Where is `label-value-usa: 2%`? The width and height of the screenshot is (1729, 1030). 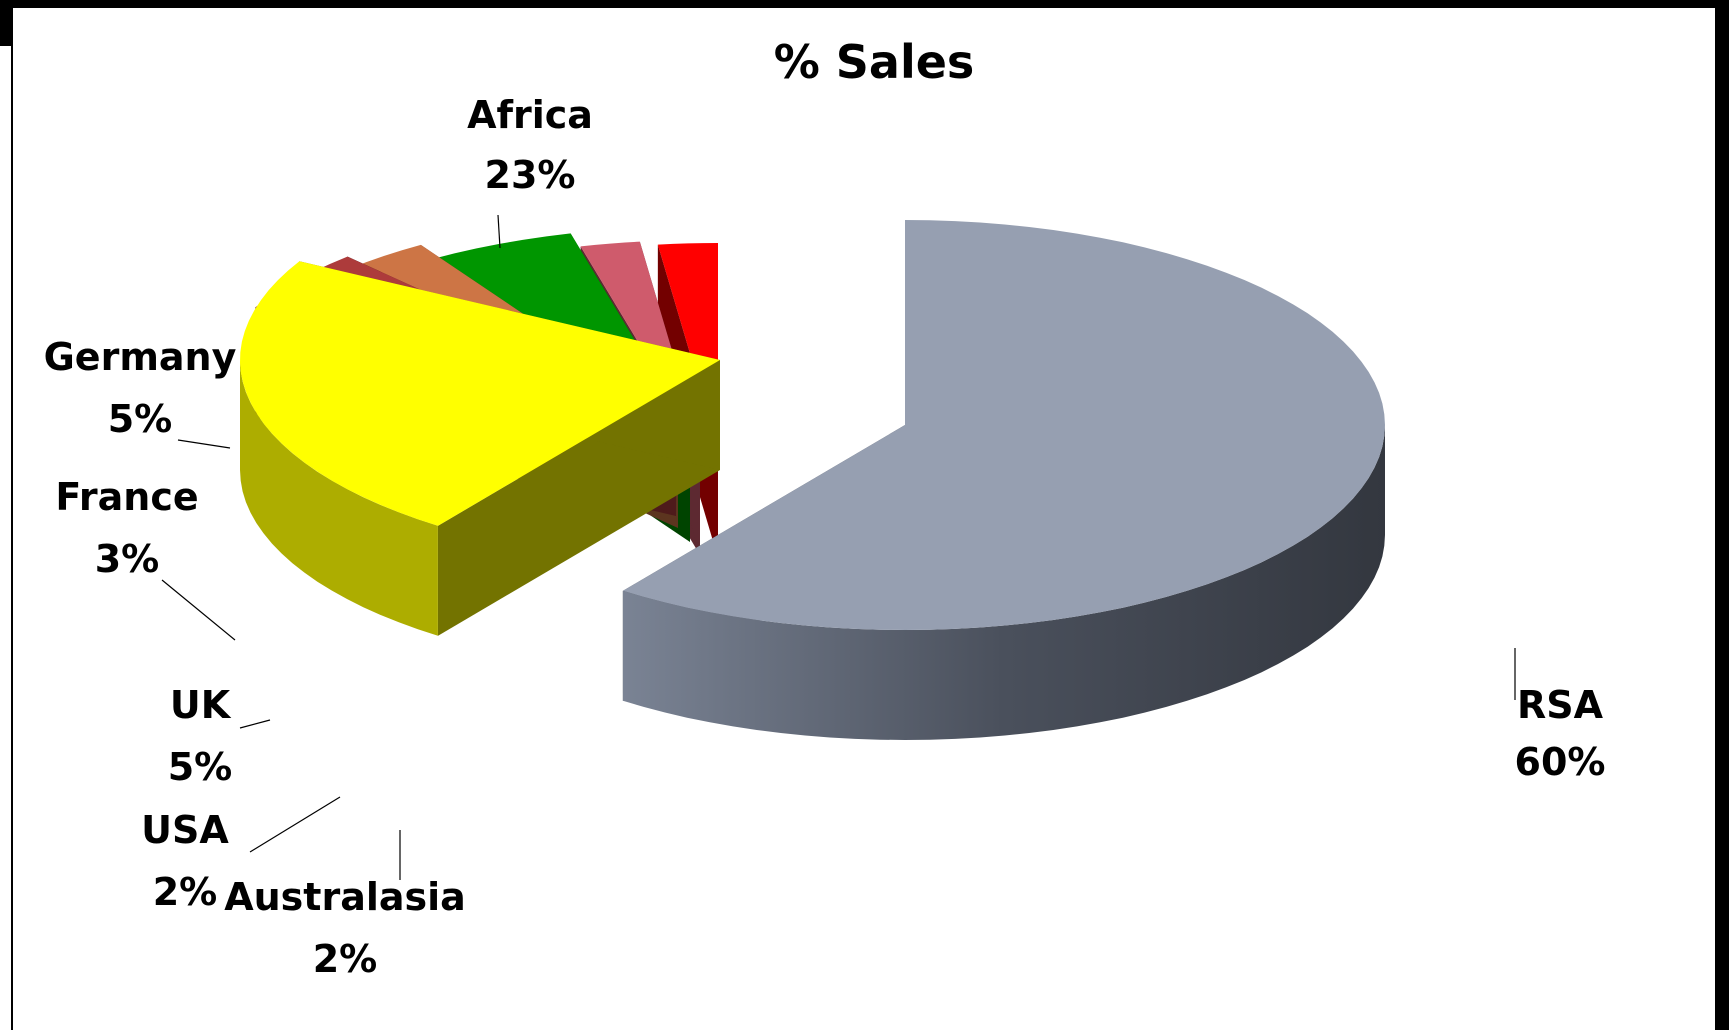 label-value-usa: 2% is located at coordinates (185, 892).